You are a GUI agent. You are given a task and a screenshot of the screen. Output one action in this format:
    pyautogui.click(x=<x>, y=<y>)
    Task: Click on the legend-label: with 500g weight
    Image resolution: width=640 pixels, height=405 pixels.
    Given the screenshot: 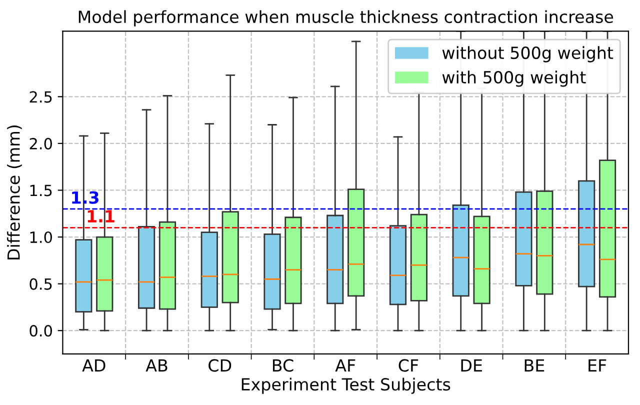 What is the action you would take?
    pyautogui.click(x=514, y=78)
    